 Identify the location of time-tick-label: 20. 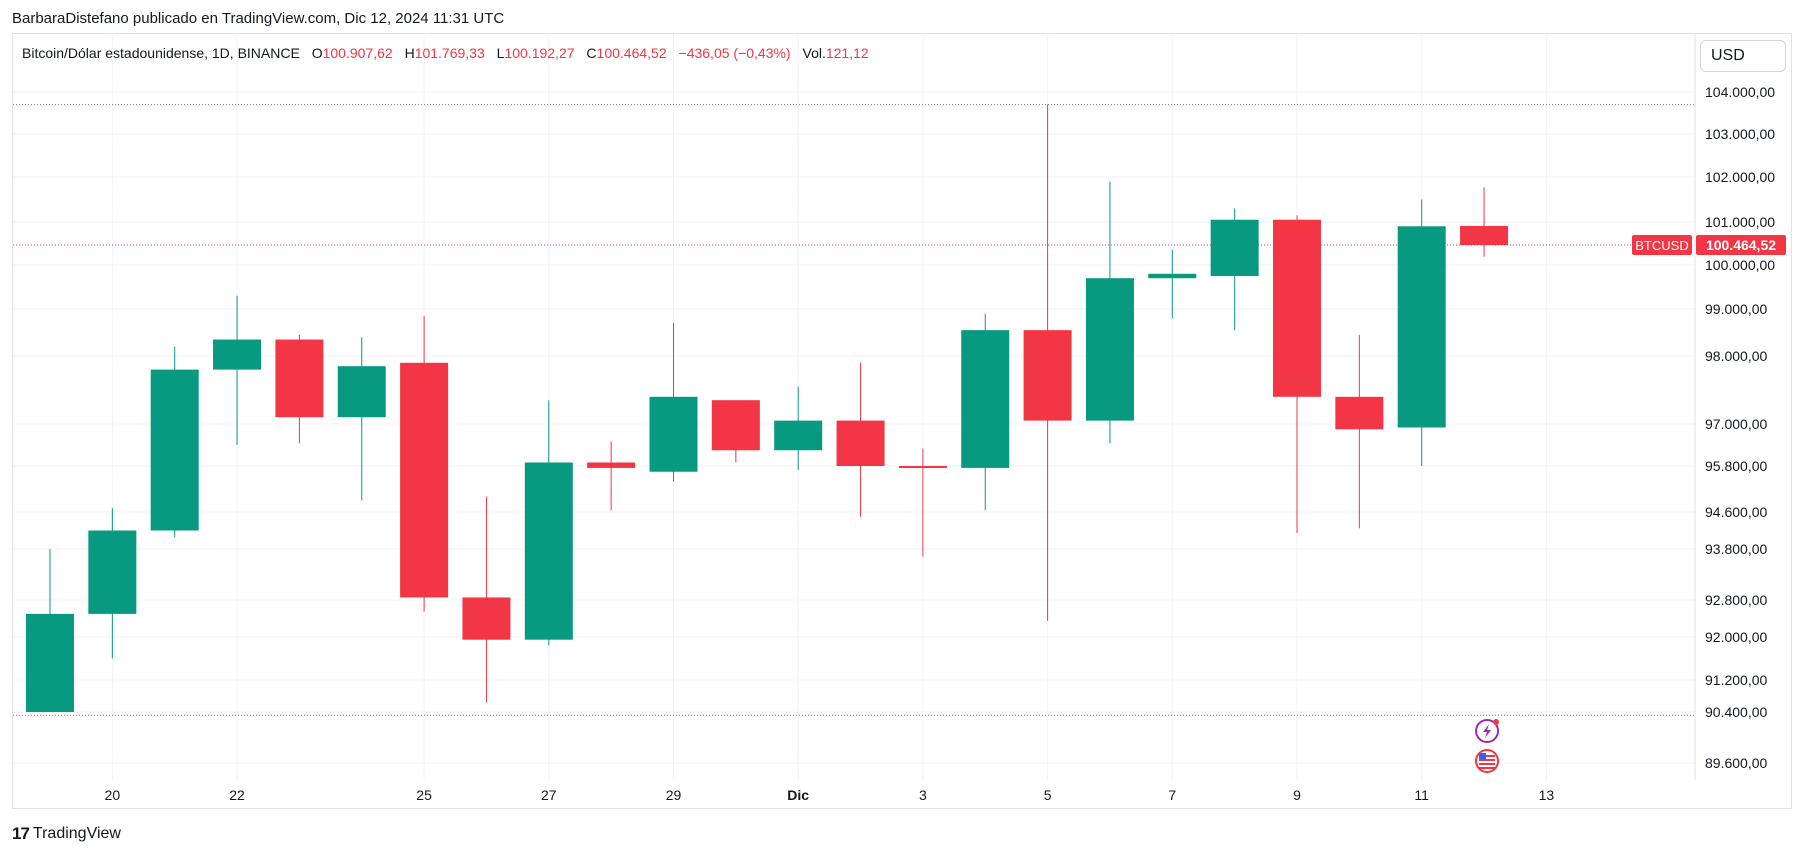
(113, 795).